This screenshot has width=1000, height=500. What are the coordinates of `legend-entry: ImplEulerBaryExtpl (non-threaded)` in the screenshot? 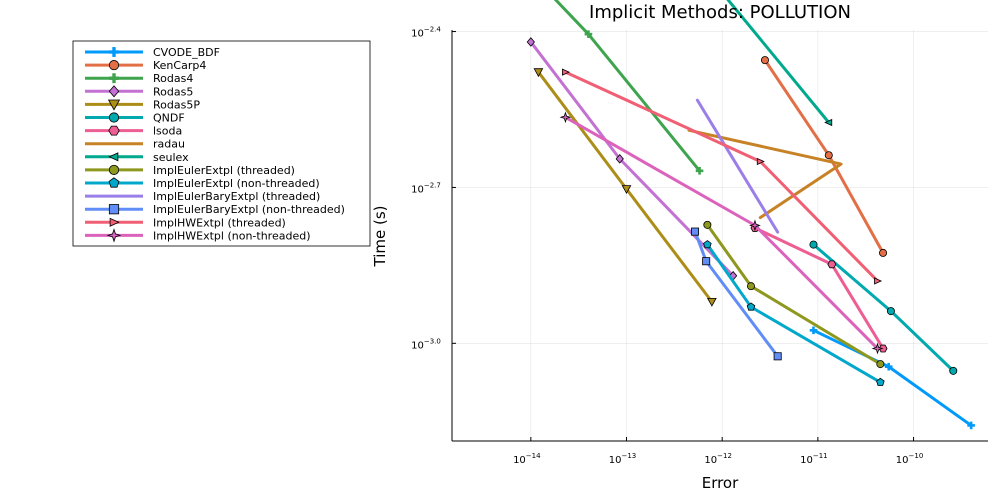 It's located at (215, 209).